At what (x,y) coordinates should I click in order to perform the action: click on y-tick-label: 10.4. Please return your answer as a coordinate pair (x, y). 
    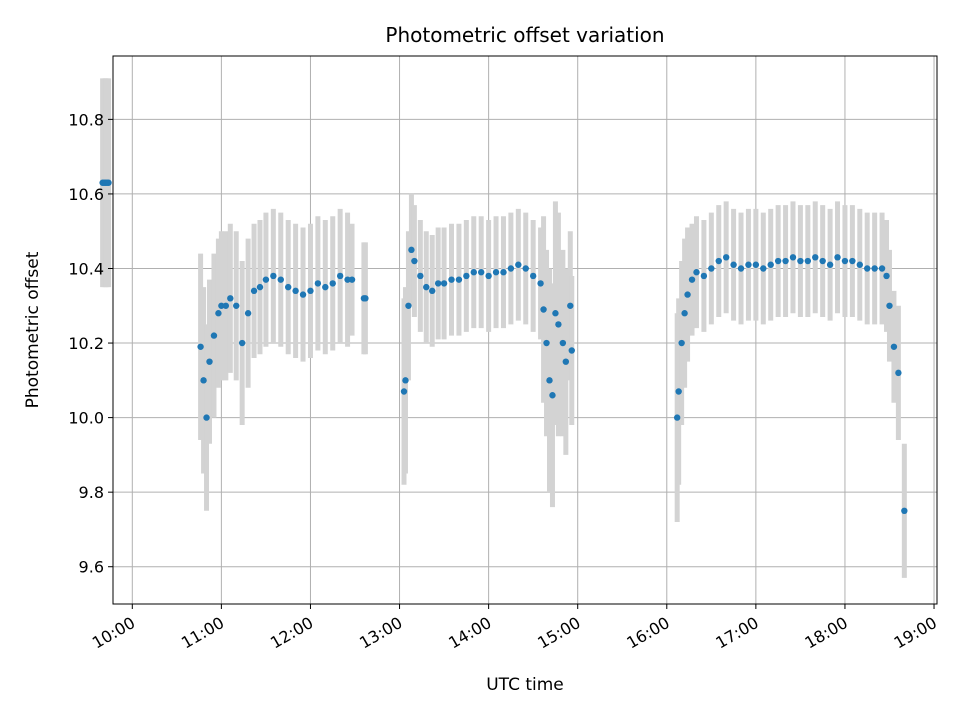
    Looking at the image, I should click on (86, 268).